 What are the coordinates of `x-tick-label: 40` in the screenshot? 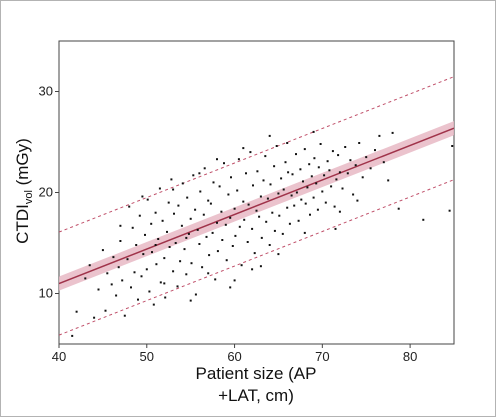 It's located at (59, 356).